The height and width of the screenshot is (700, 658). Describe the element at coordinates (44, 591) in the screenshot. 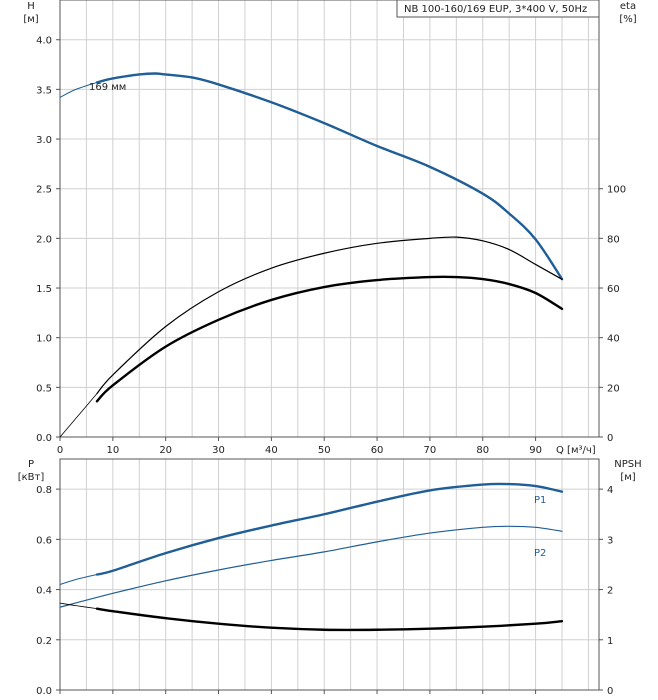

I see `bottom-left-tick-label: 0.4` at that location.